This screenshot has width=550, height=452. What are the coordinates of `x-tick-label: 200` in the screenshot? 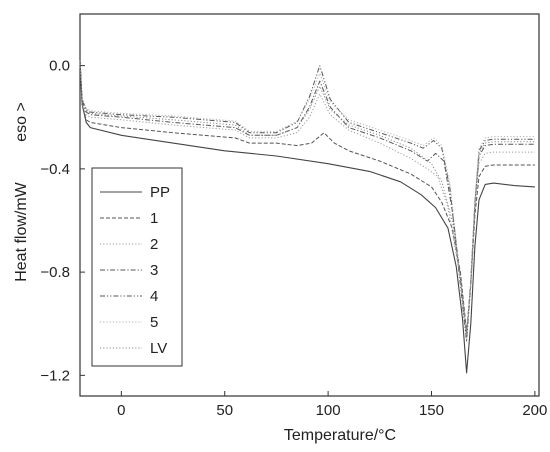 It's located at (534, 410).